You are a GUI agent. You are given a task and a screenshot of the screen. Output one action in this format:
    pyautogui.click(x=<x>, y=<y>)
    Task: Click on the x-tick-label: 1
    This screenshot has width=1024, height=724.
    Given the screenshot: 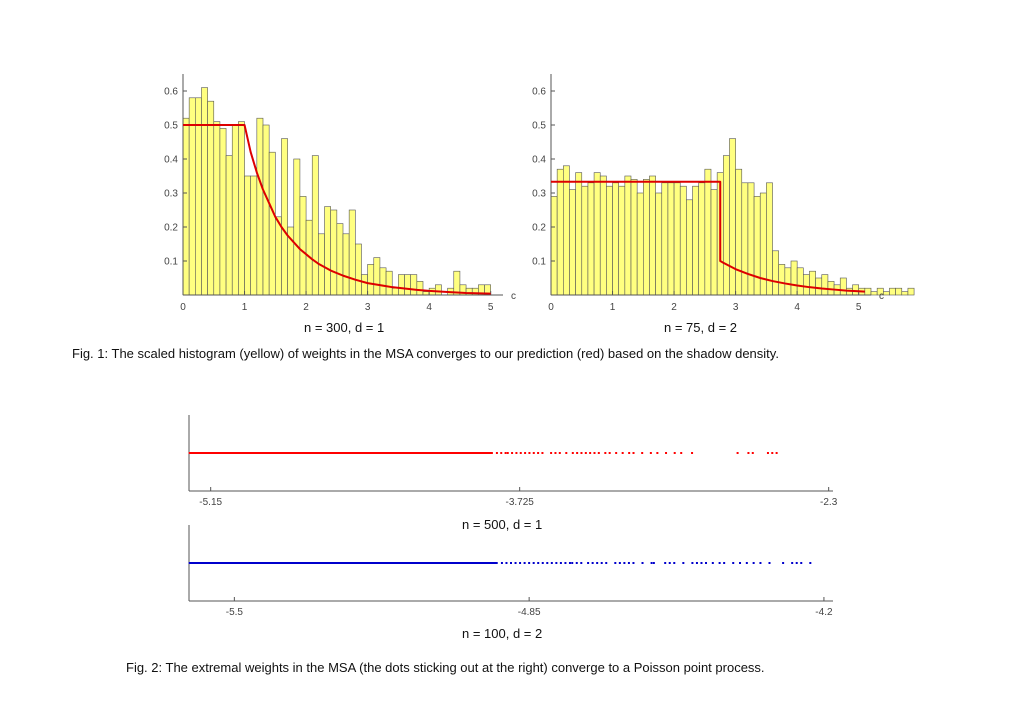 What is the action you would take?
    pyautogui.click(x=245, y=307)
    